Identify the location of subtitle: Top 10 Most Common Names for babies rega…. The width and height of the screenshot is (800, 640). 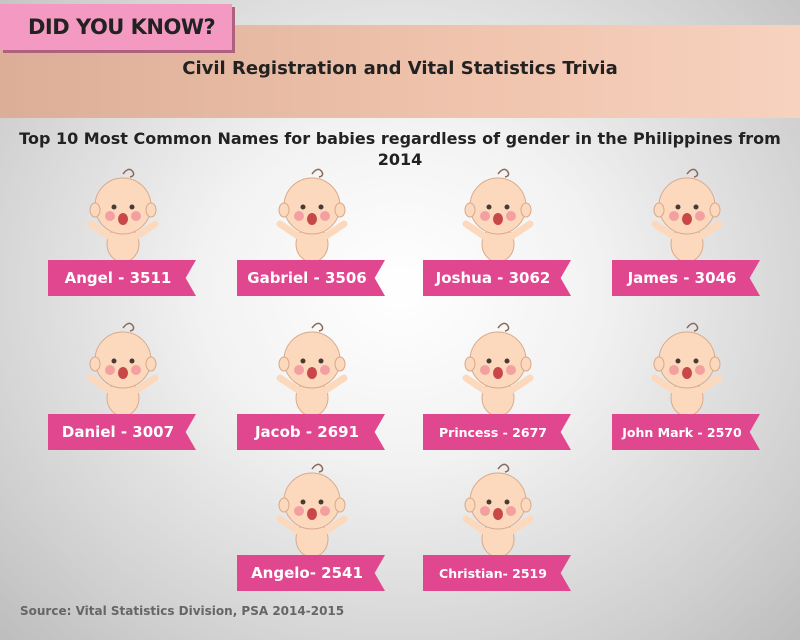
(400, 149).